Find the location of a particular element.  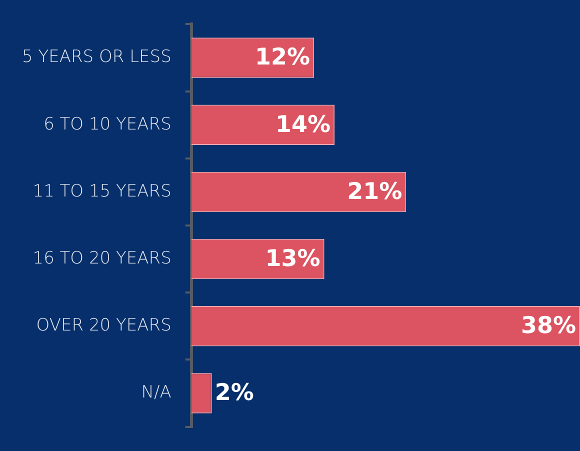

y-tick-label: 16 TO 20 YEARS is located at coordinates (102, 258).